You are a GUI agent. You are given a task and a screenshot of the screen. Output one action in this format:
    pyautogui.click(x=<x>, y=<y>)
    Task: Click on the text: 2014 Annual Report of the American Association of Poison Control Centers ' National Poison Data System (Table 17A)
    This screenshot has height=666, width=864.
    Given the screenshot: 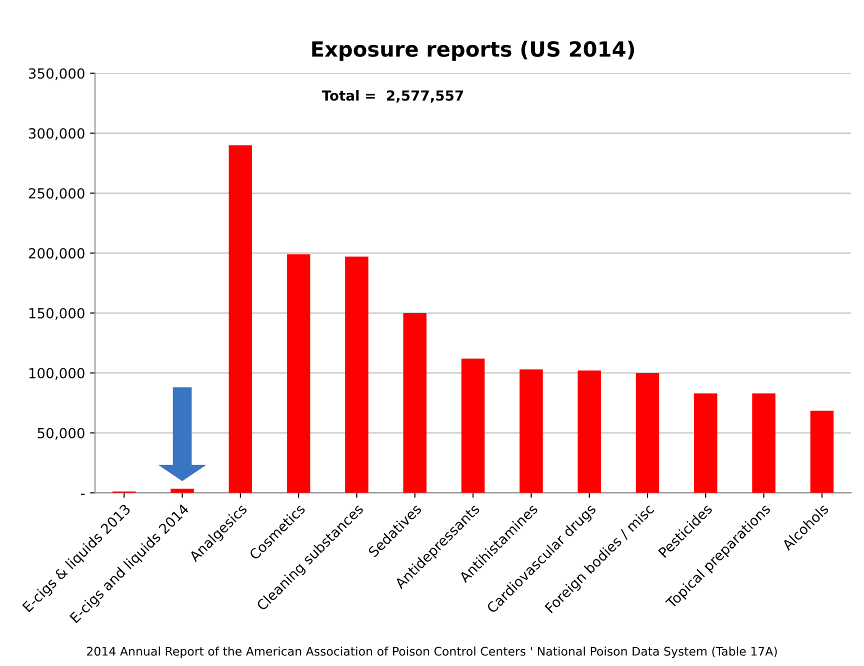 What is the action you would take?
    pyautogui.click(x=432, y=652)
    